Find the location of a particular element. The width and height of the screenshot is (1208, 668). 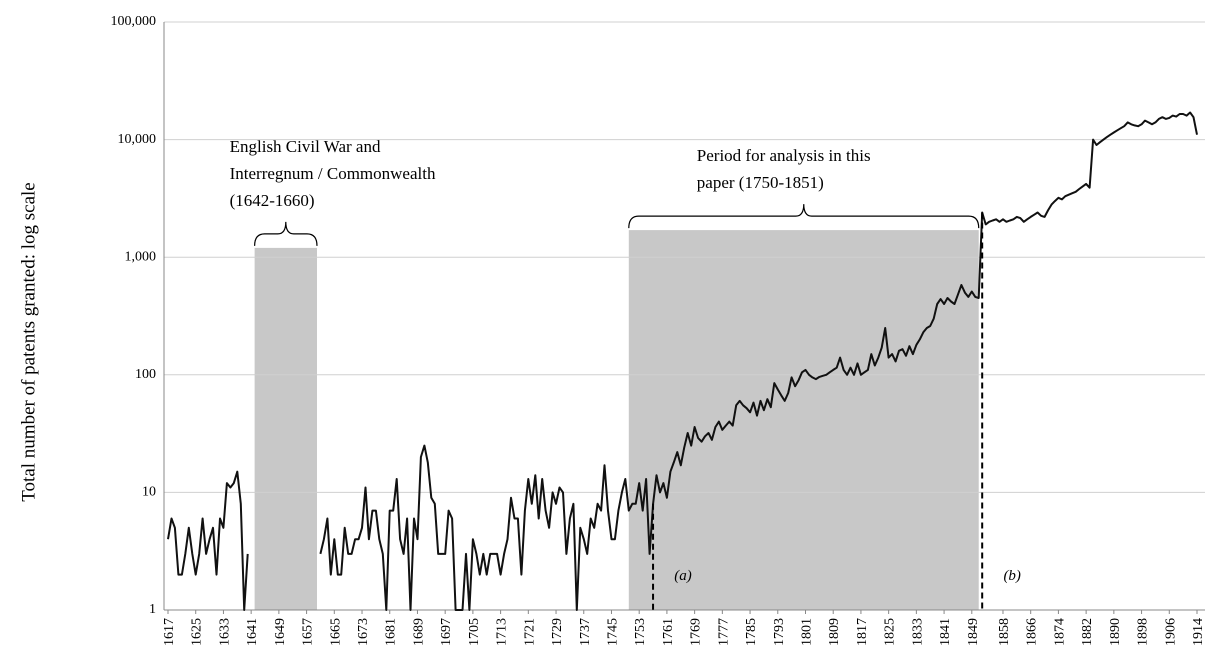

annotation: (1642-1660) is located at coordinates (272, 200).